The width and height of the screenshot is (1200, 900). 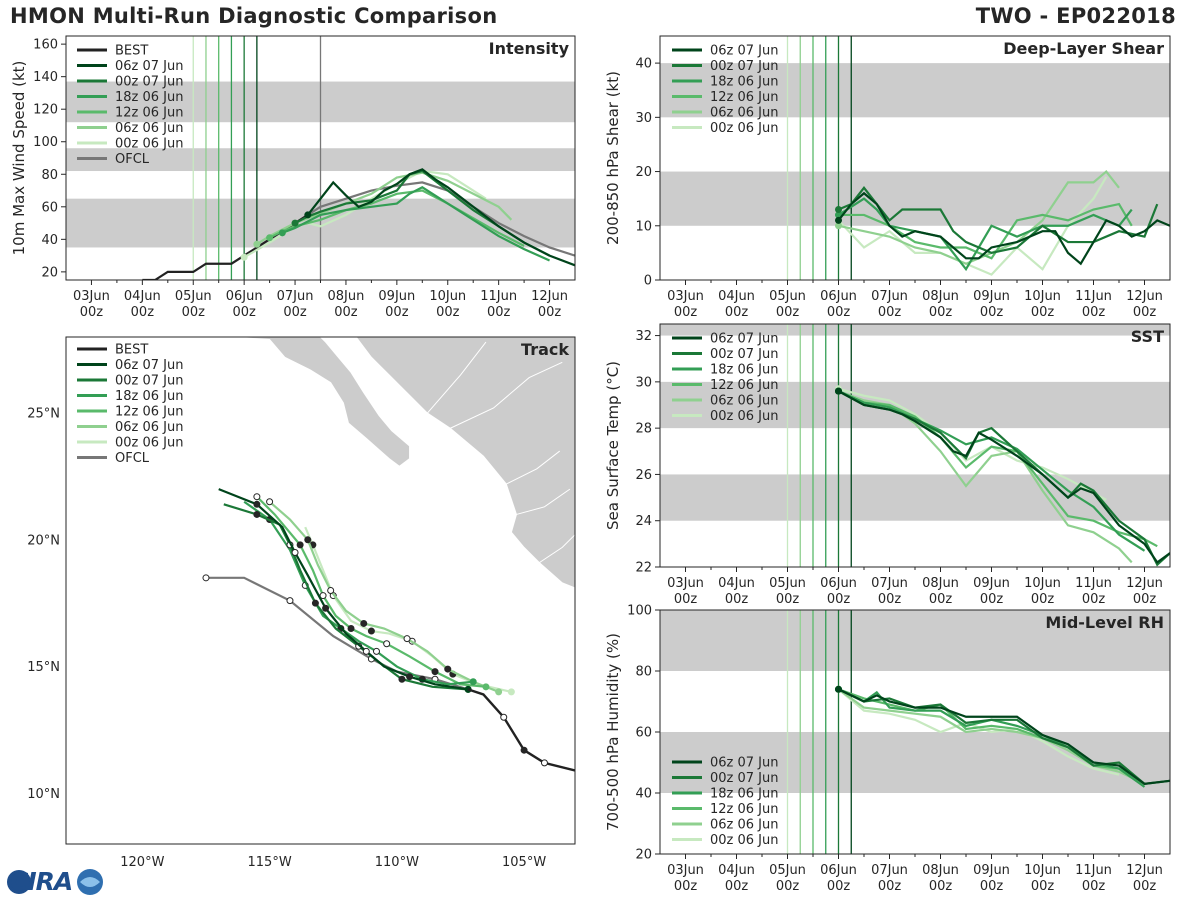 I want to click on state-border, so click(x=457, y=377).